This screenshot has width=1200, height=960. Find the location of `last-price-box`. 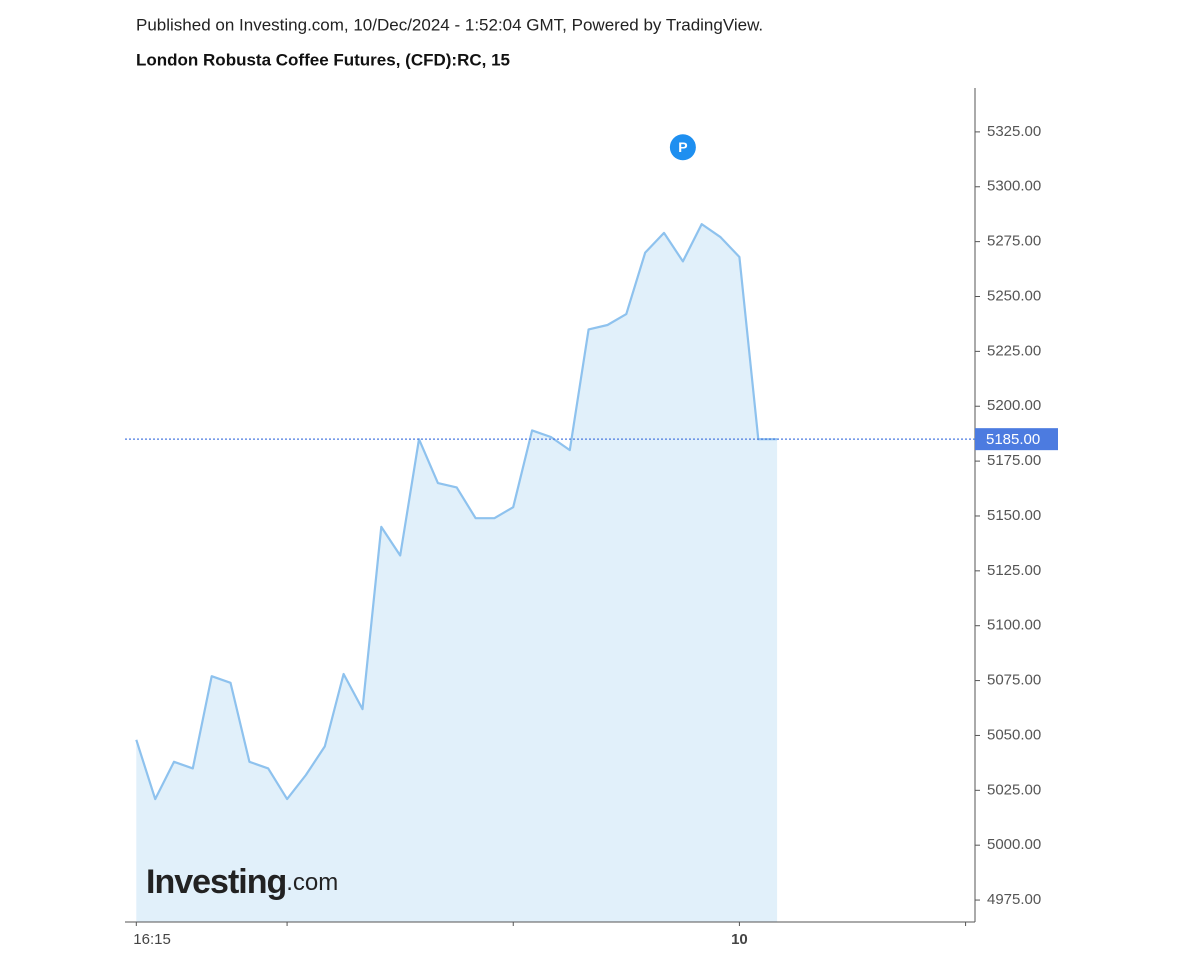

last-price-box is located at coordinates (1016, 439).